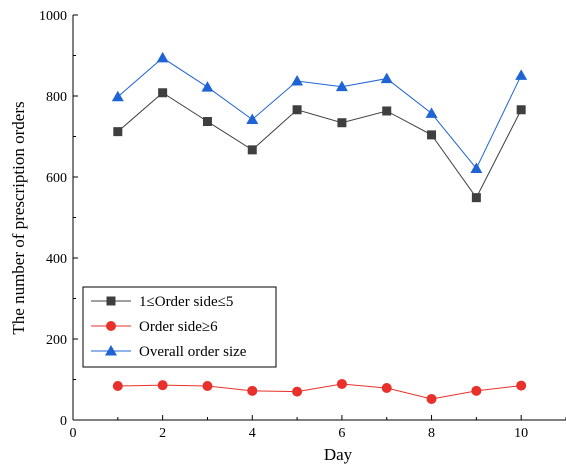 Image resolution: width=566 pixels, height=468 pixels. I want to click on x-tick-label: 4, so click(252, 433).